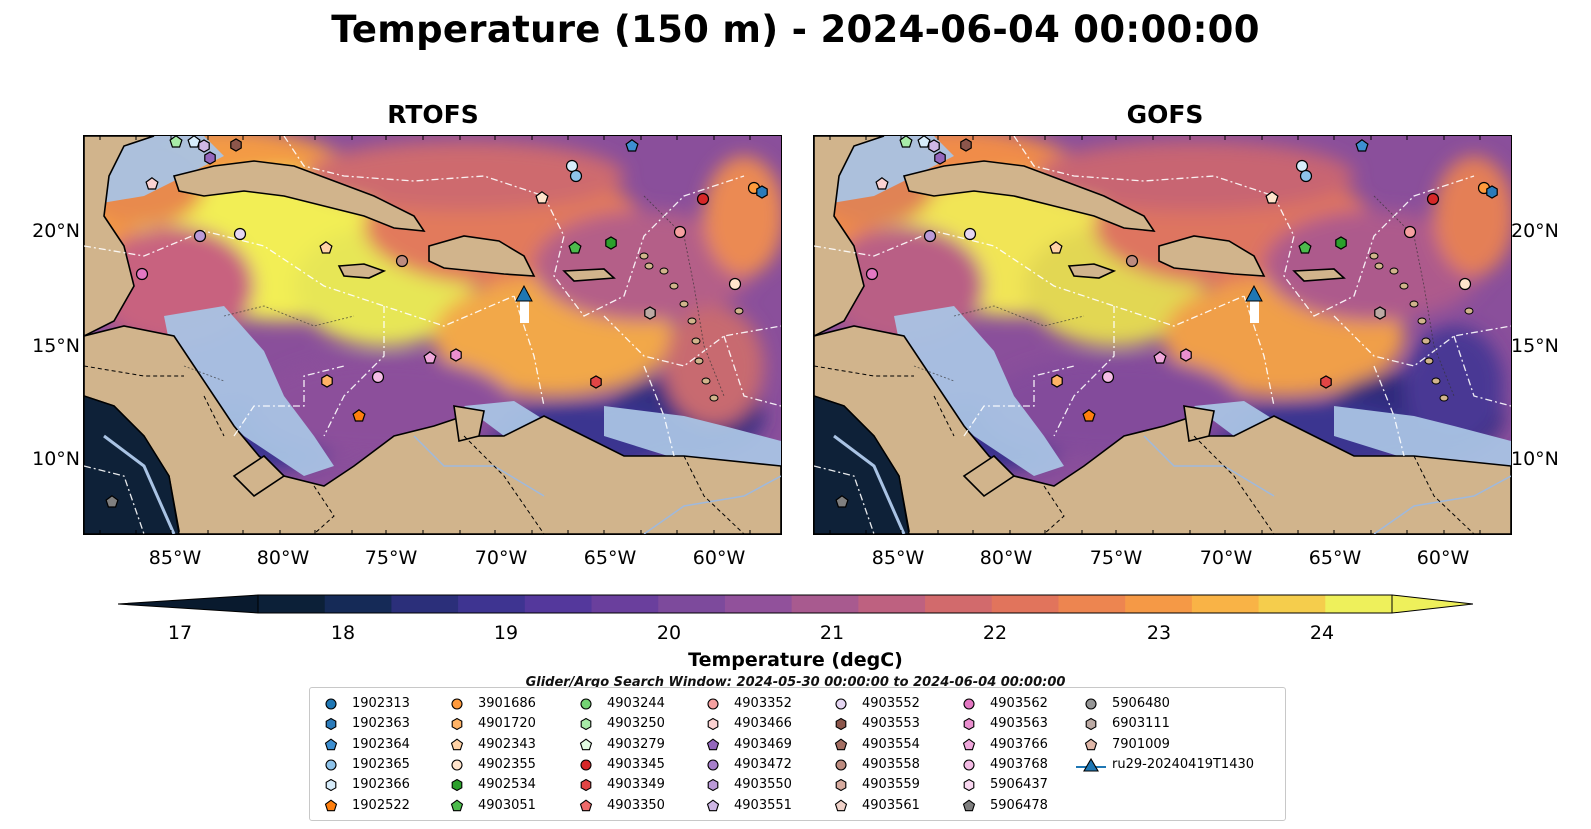  Describe the element at coordinates (1254, 293) in the screenshot. I see `glider-marker` at that location.